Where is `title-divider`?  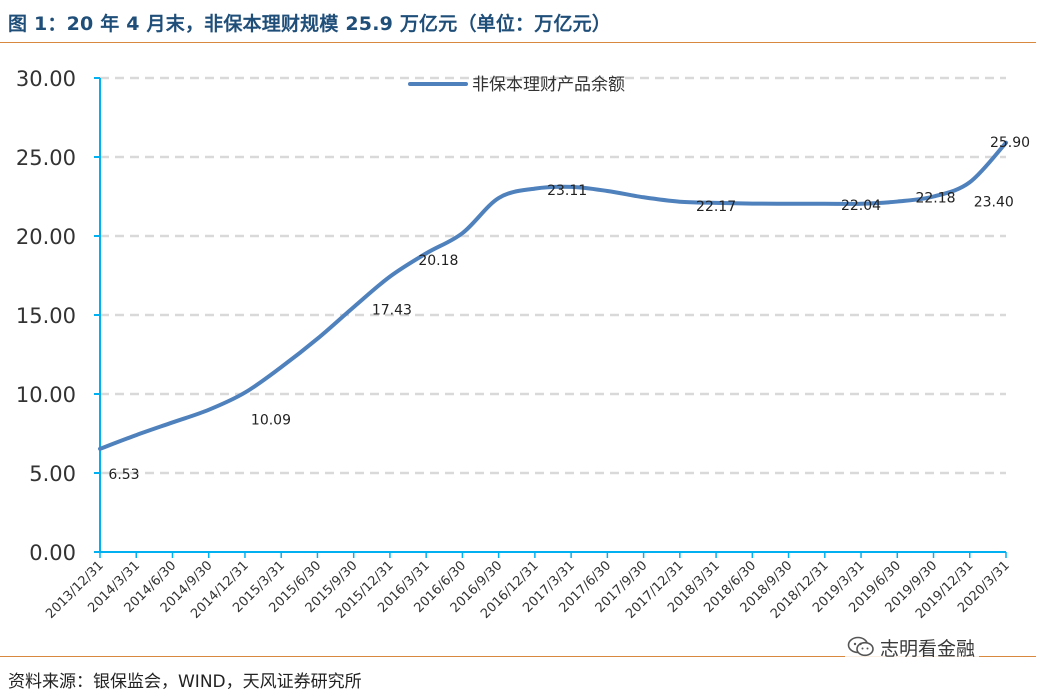
title-divider is located at coordinates (518, 42).